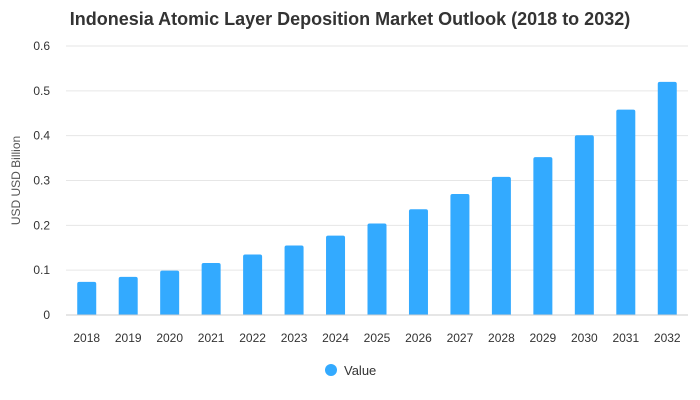 The image size is (700, 400). What do you see at coordinates (667, 198) in the screenshot?
I see `bar-2032` at bounding box center [667, 198].